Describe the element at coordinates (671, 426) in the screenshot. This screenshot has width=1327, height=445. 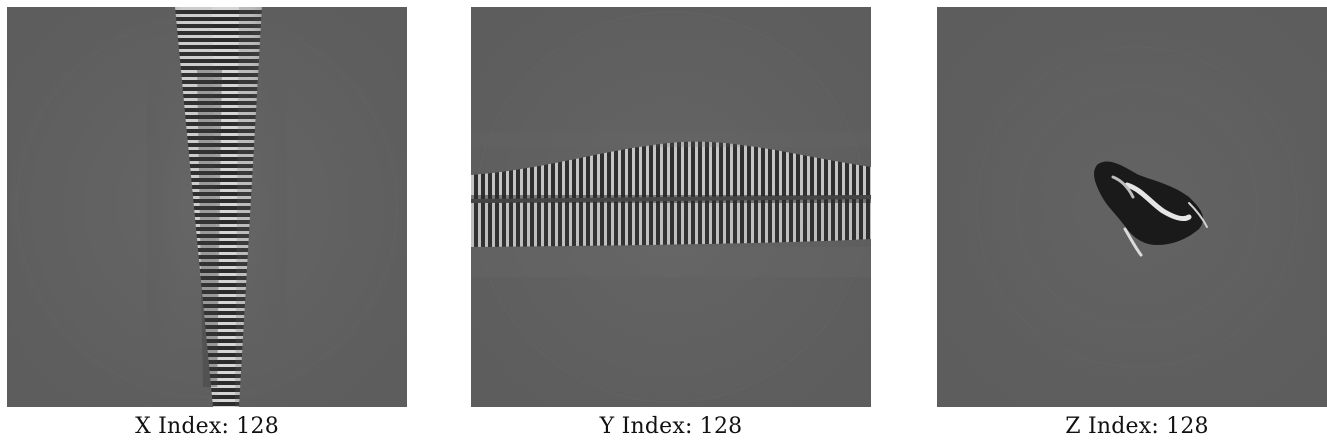
I see `slice-caption-y: Y Index: 128` at that location.